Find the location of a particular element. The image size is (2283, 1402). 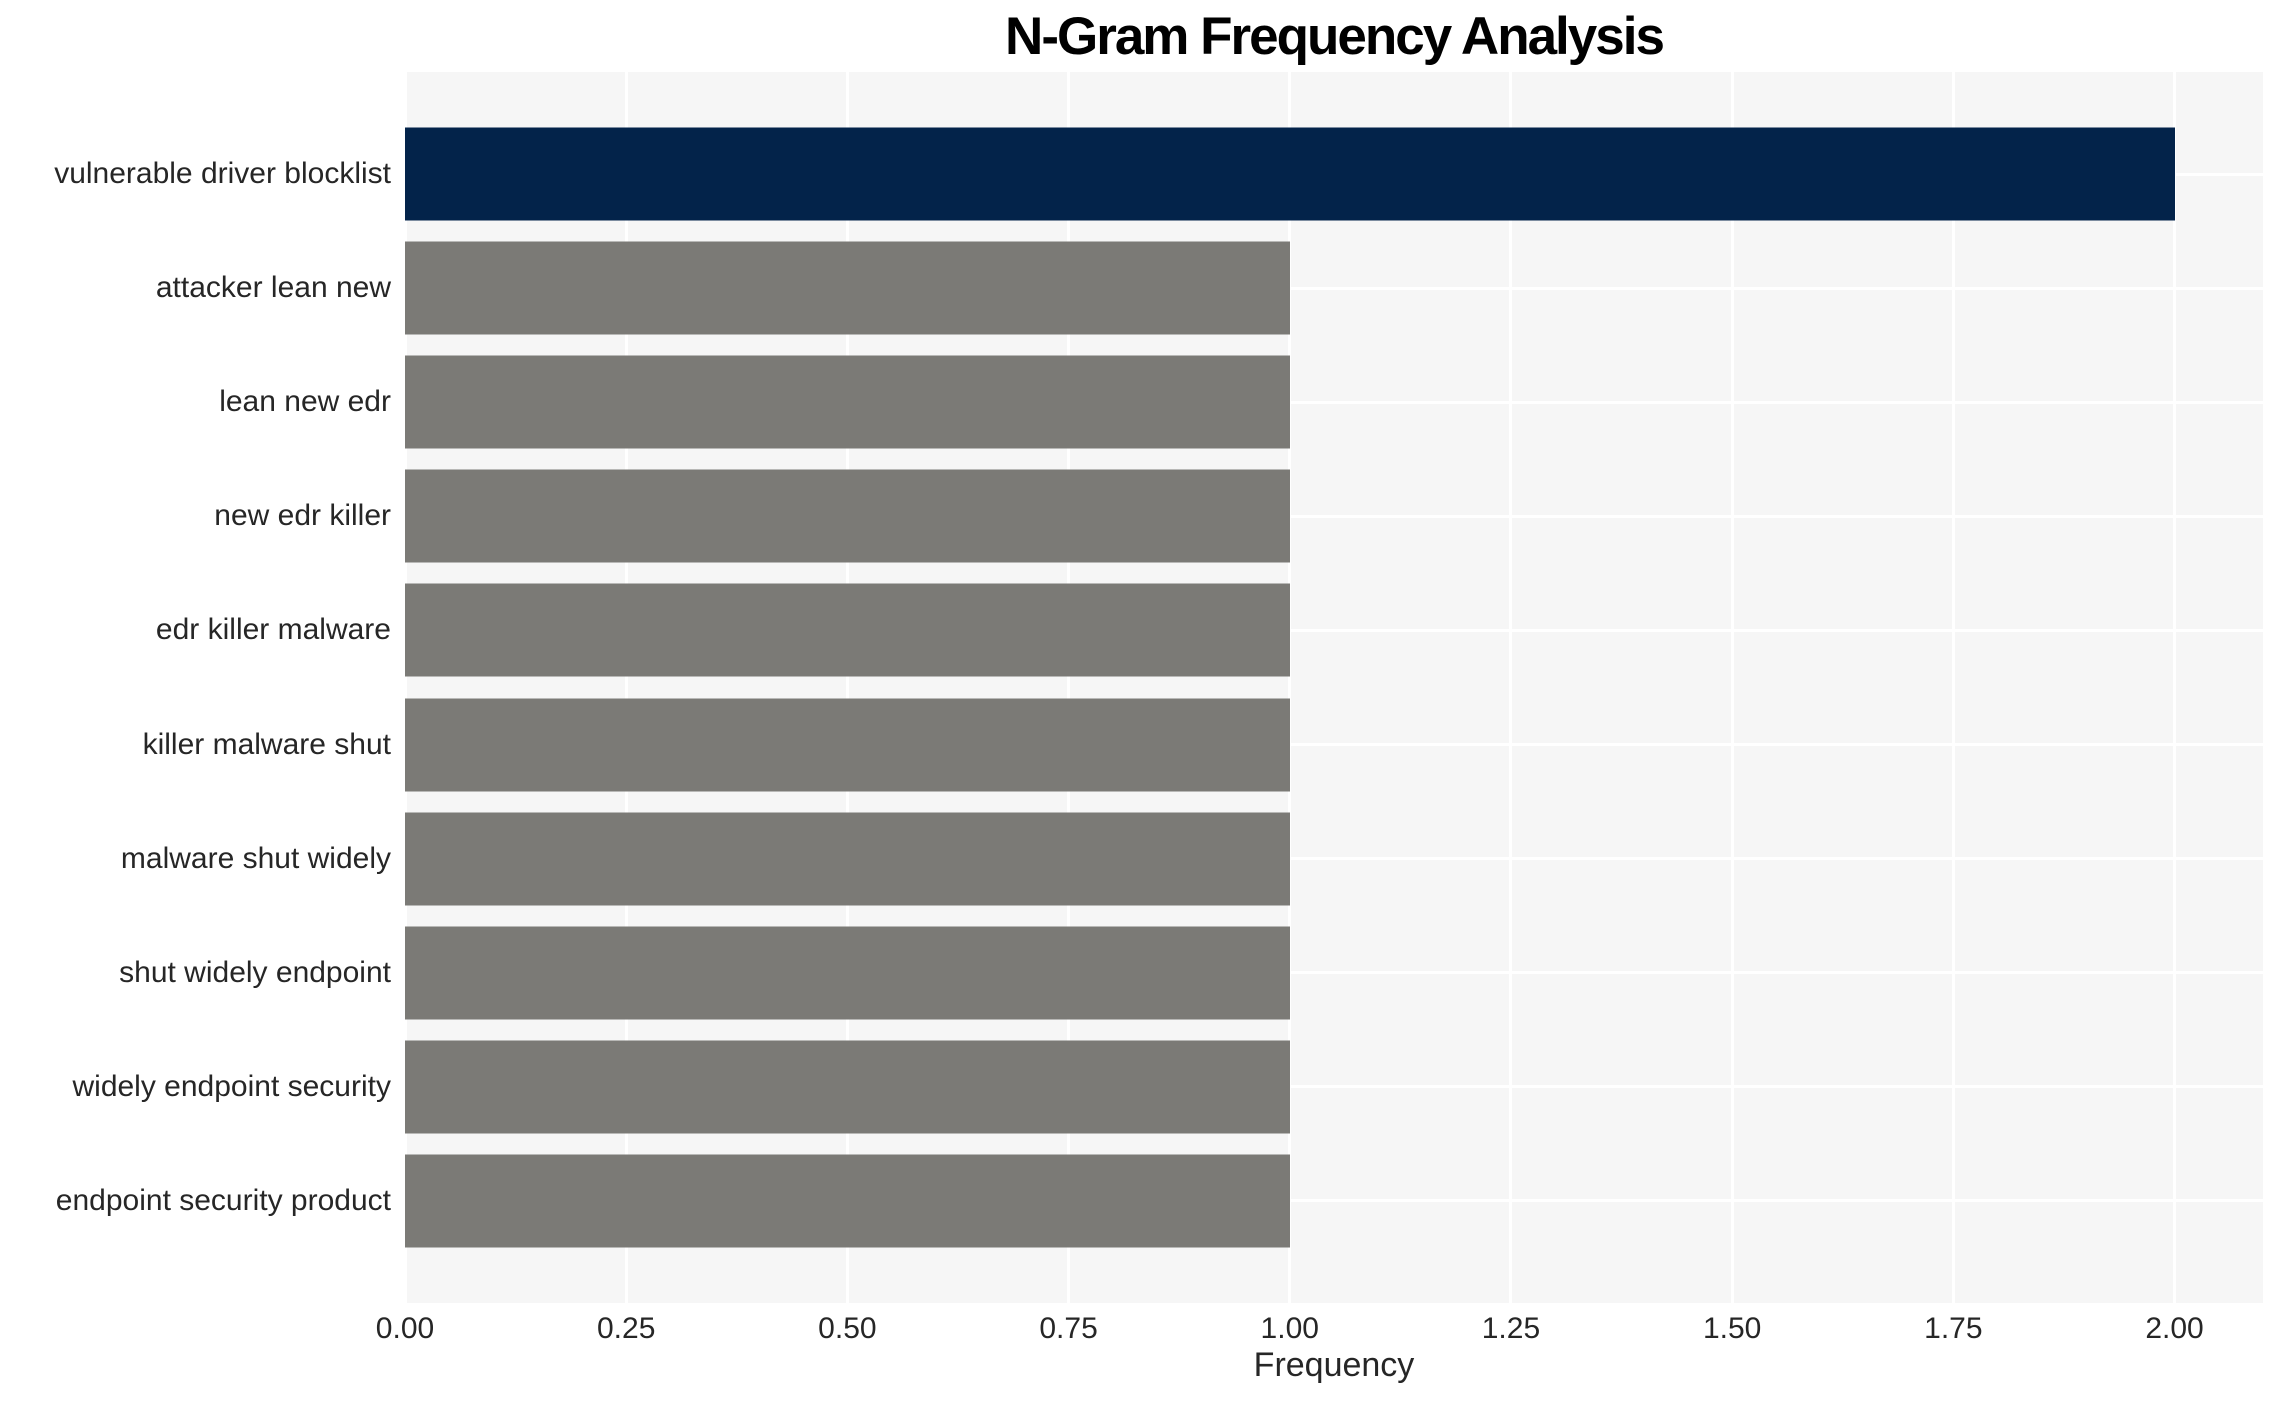

category-label-row: killer malware shut is located at coordinates (202, 744).